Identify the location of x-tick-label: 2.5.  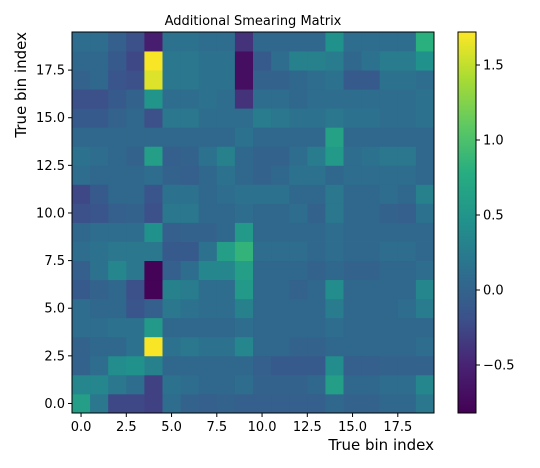
(126, 427).